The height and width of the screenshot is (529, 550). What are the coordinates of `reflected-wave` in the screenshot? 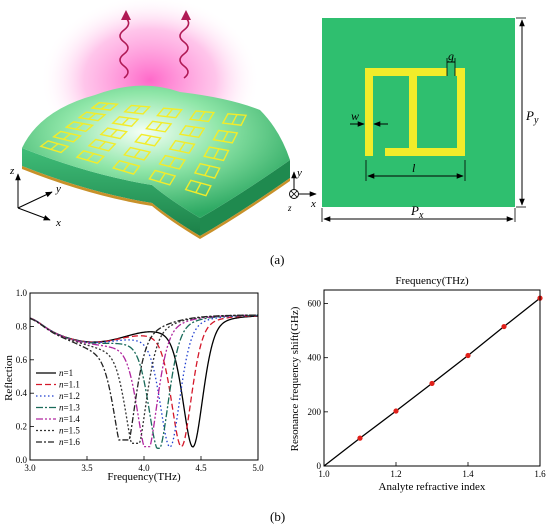 It's located at (184, 48).